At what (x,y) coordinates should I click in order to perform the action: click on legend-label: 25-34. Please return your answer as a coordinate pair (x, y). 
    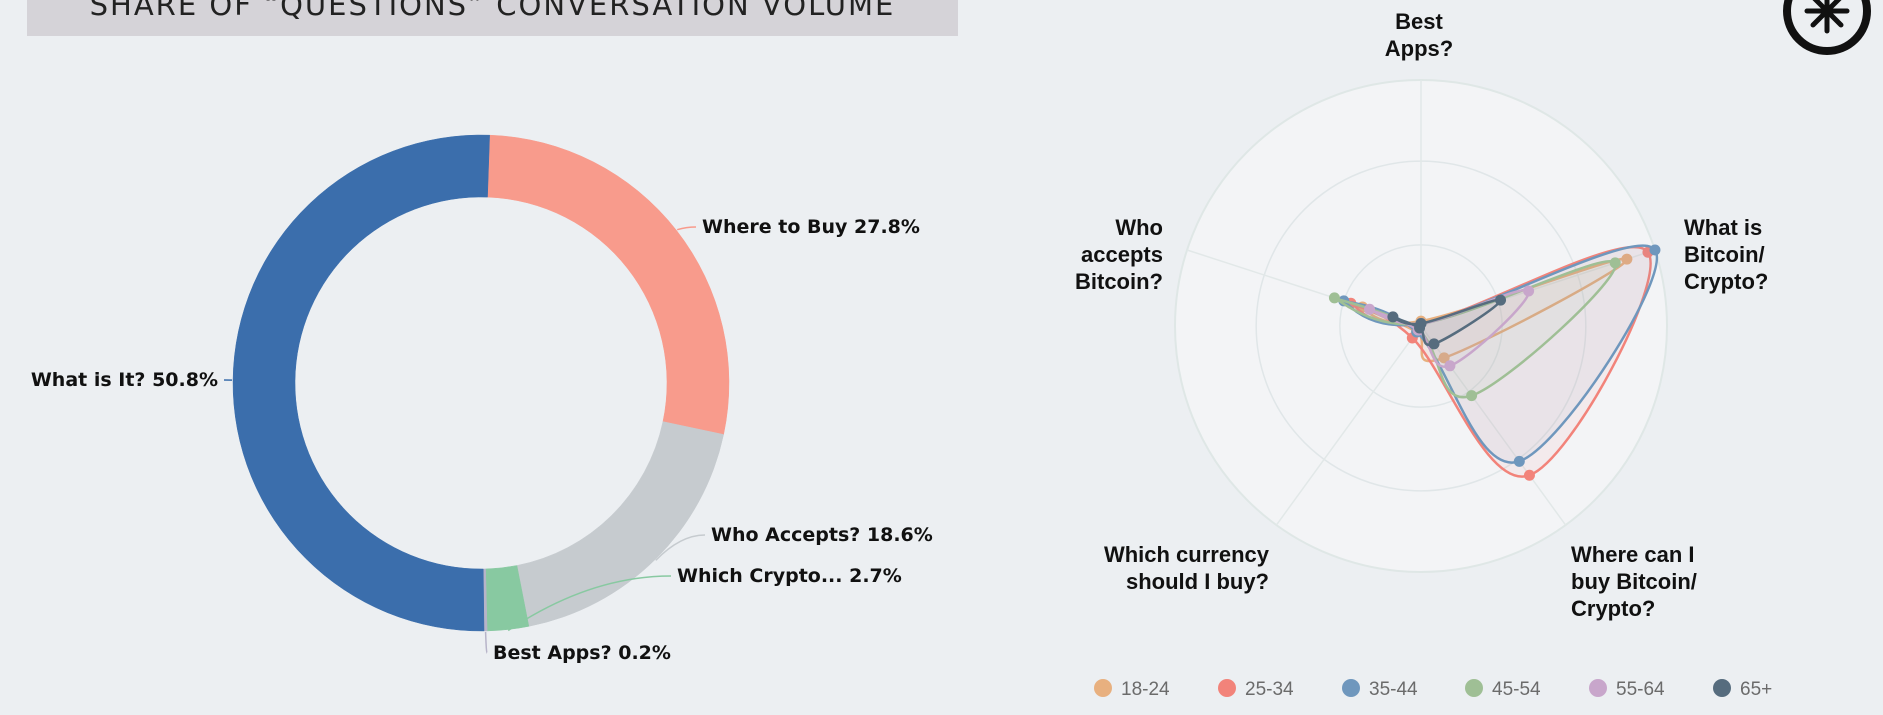
    Looking at the image, I should click on (1269, 689).